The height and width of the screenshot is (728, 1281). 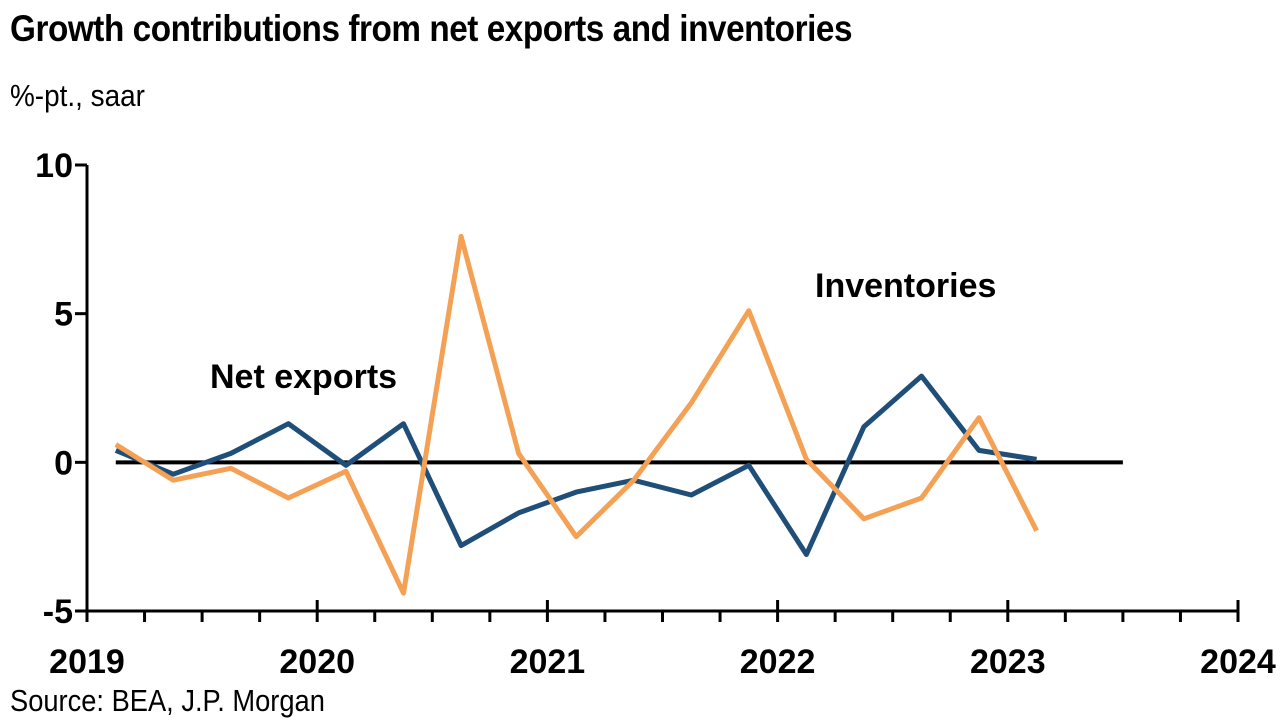 What do you see at coordinates (54, 166) in the screenshot?
I see `y-tick-label: 10` at bounding box center [54, 166].